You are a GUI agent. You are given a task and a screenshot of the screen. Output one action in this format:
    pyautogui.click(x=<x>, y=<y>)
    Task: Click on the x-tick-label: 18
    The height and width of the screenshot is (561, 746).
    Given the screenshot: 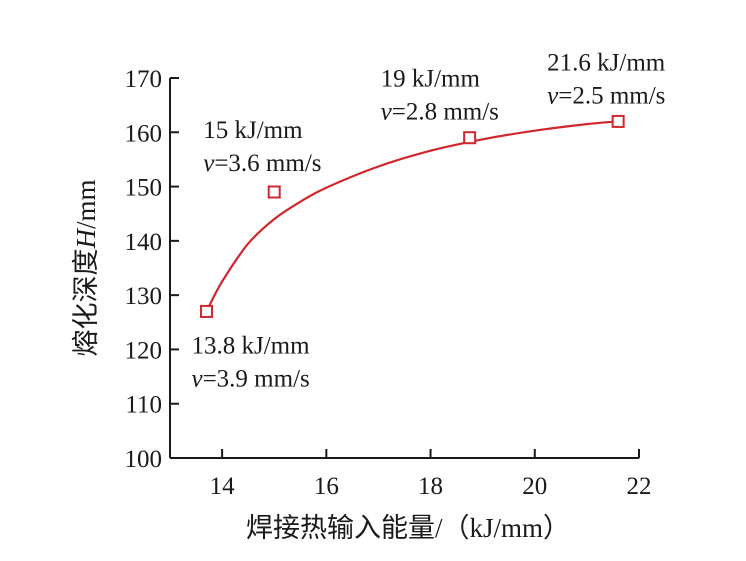 What is the action you would take?
    pyautogui.click(x=430, y=486)
    